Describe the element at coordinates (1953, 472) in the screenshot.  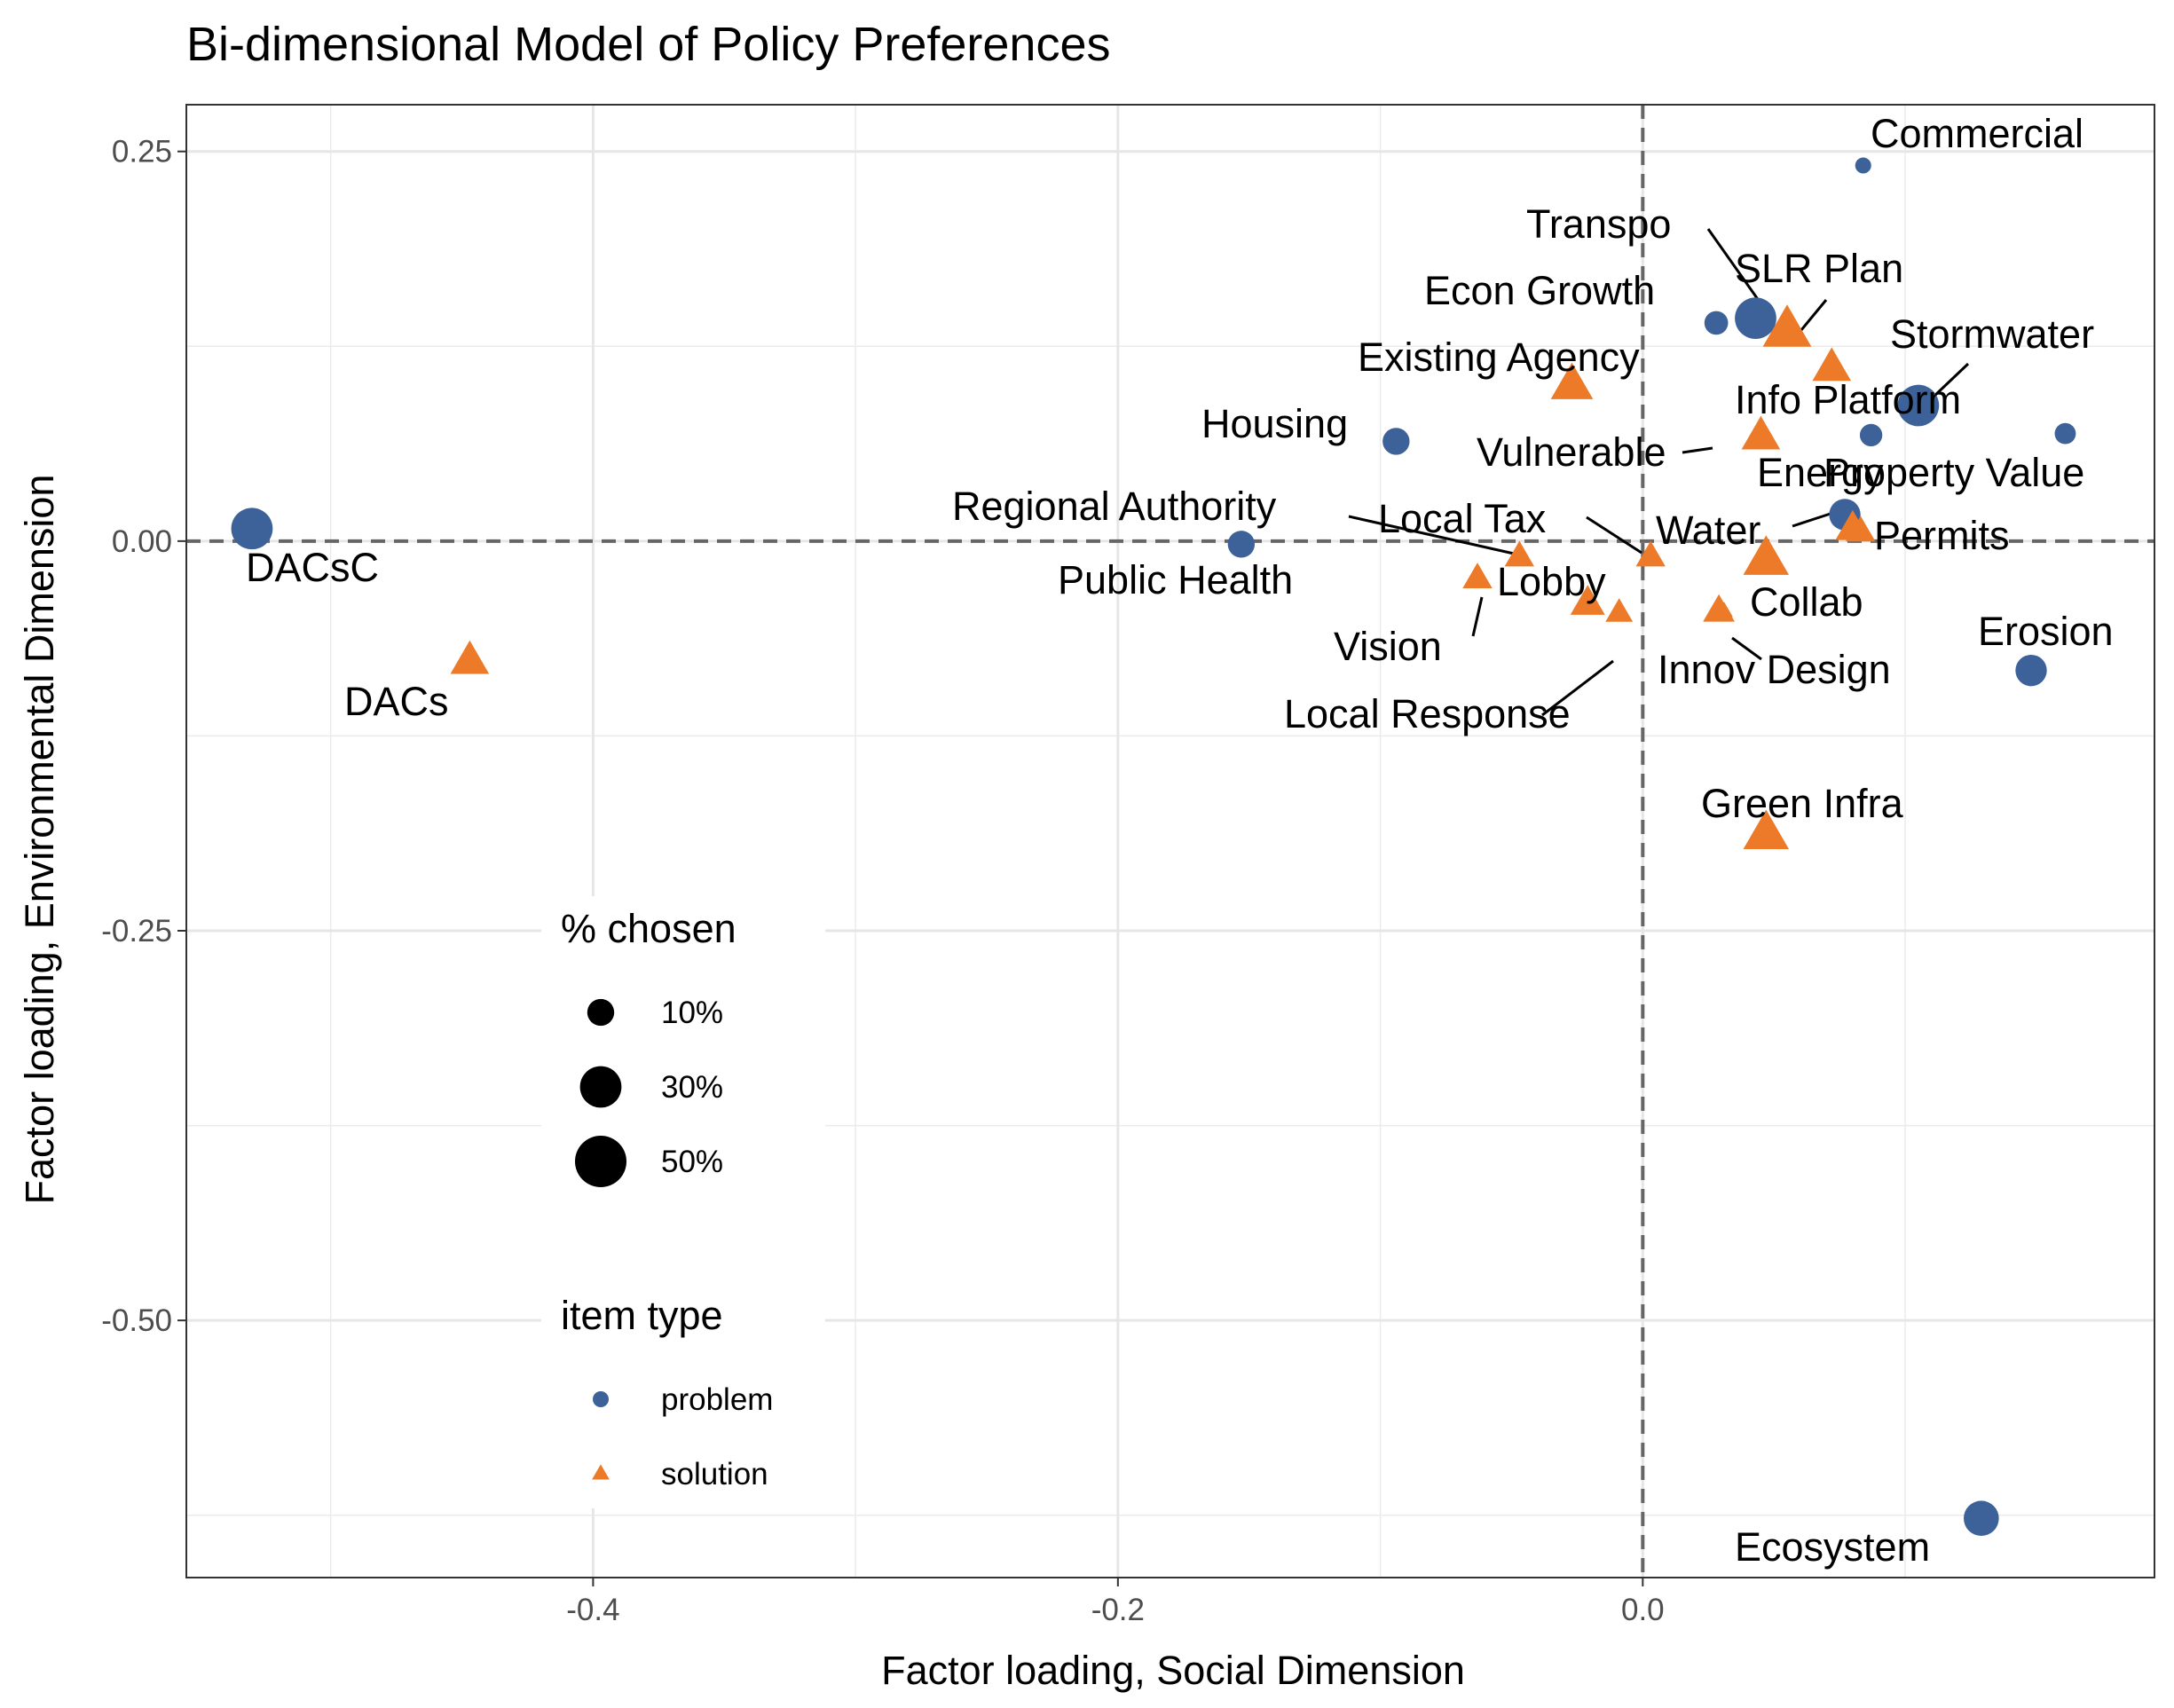
I see `point-label: Property Value` at that location.